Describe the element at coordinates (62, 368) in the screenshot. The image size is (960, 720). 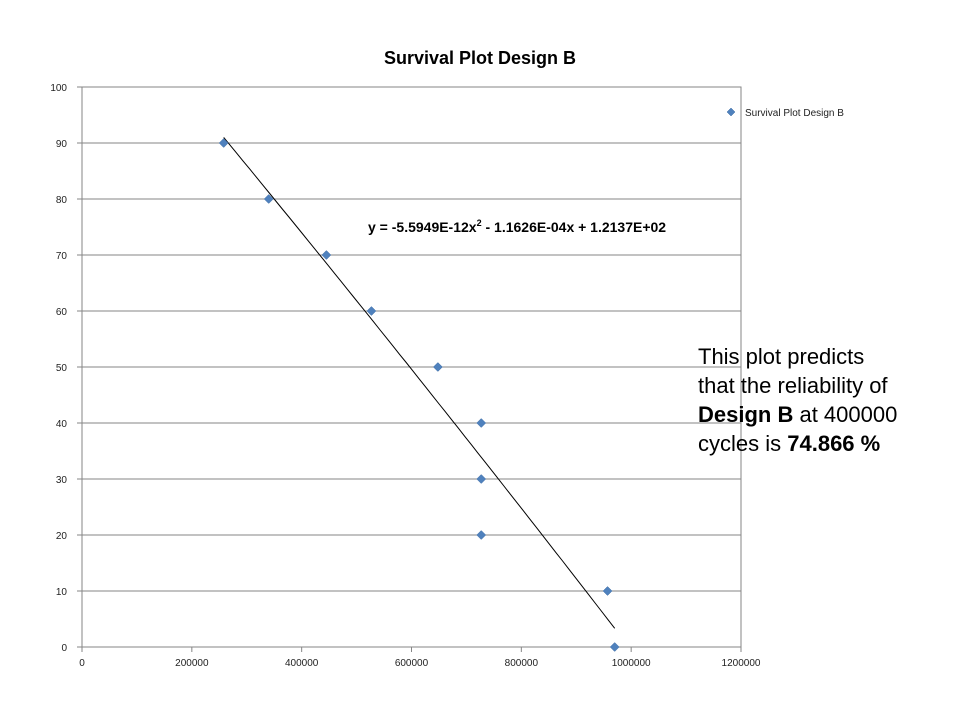
I see `y-tick-label: 50` at that location.